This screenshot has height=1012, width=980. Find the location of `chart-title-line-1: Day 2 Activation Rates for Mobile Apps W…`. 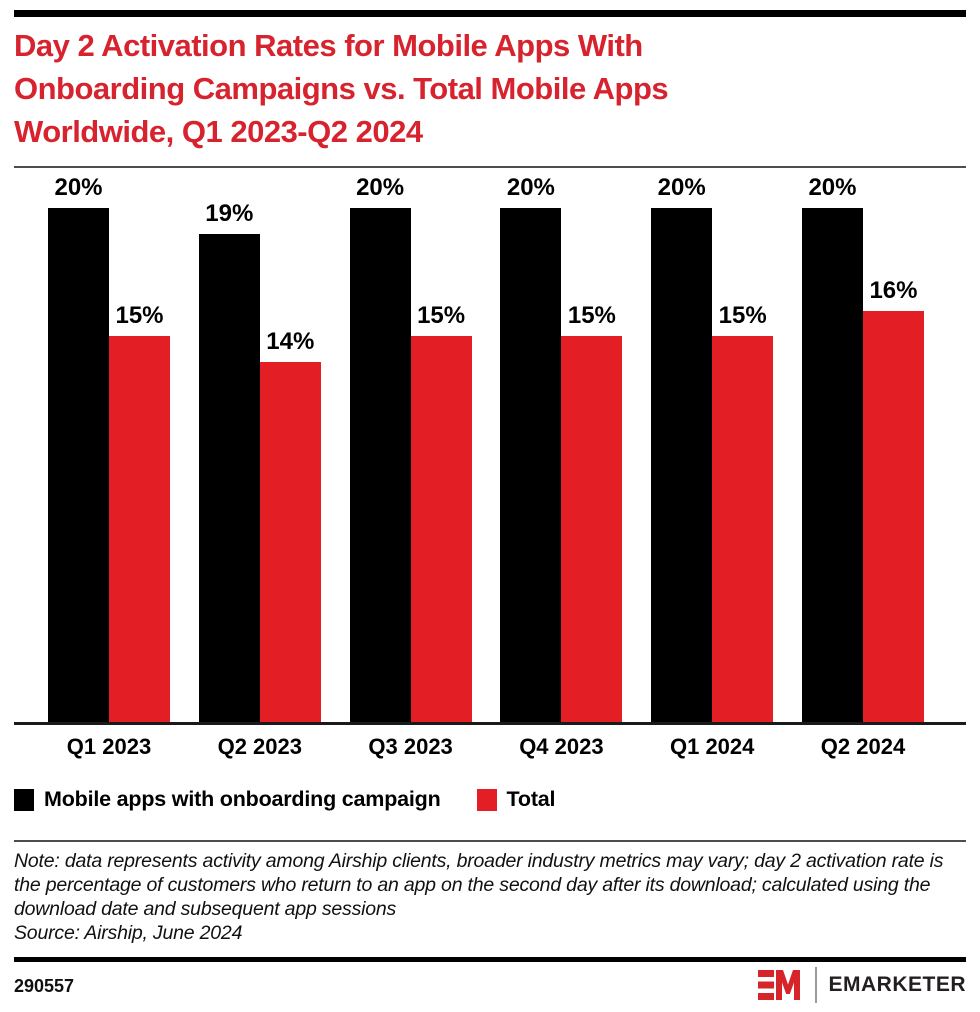

chart-title-line-1: Day 2 Activation Rates for Mobile Apps W… is located at coordinates (328, 45).